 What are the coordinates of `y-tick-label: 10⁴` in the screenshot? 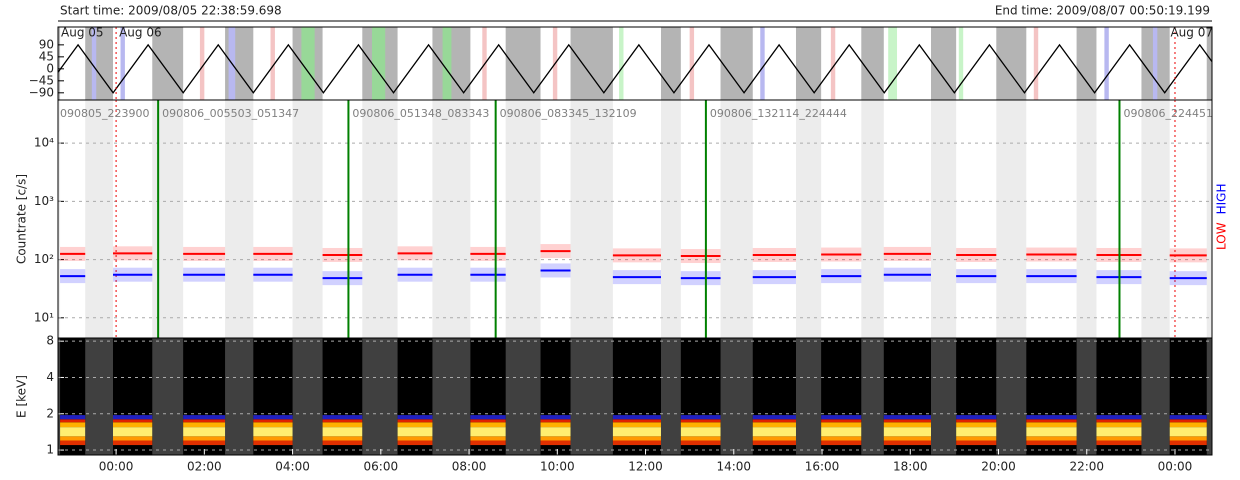 It's located at (44, 143).